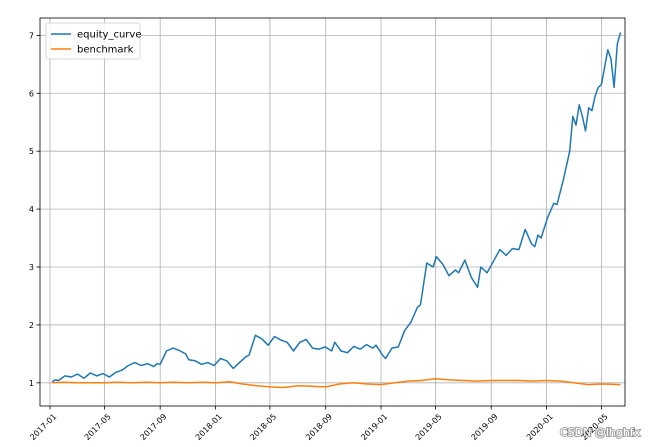  I want to click on y-tick-label-4: 5, so click(31, 151).